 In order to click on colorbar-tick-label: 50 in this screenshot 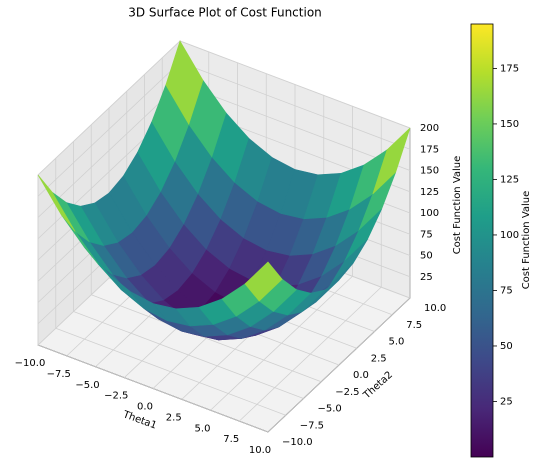, I will do `click(506, 346)`.